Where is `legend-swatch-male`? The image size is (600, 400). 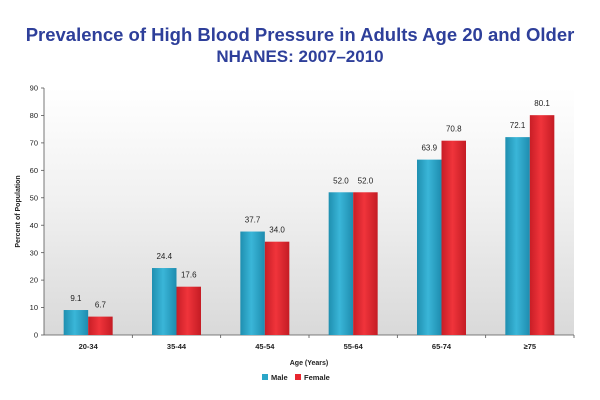 legend-swatch-male is located at coordinates (265, 377).